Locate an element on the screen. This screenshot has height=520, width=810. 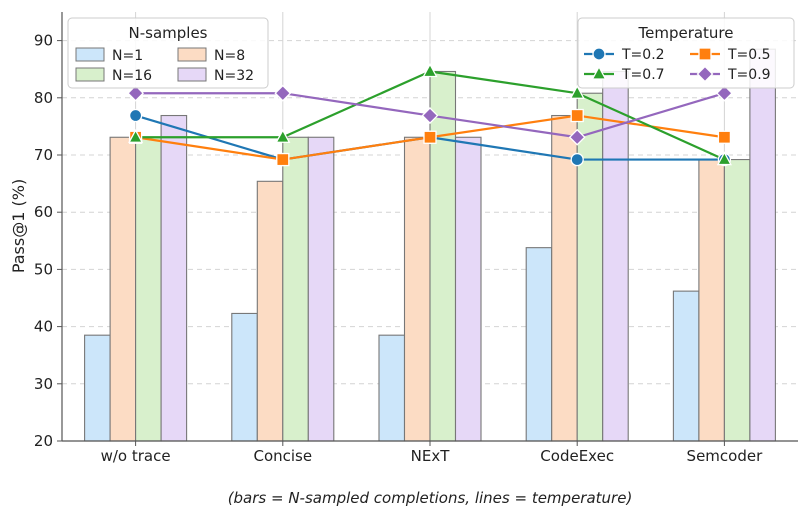
marker-t-0-9-codeexec is located at coordinates (577, 137).